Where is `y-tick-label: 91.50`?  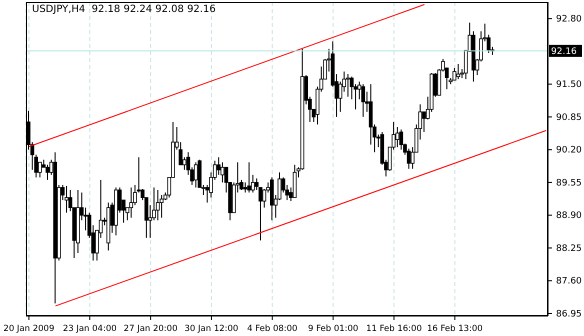
y-tick-label: 91.50 is located at coordinates (569, 85).